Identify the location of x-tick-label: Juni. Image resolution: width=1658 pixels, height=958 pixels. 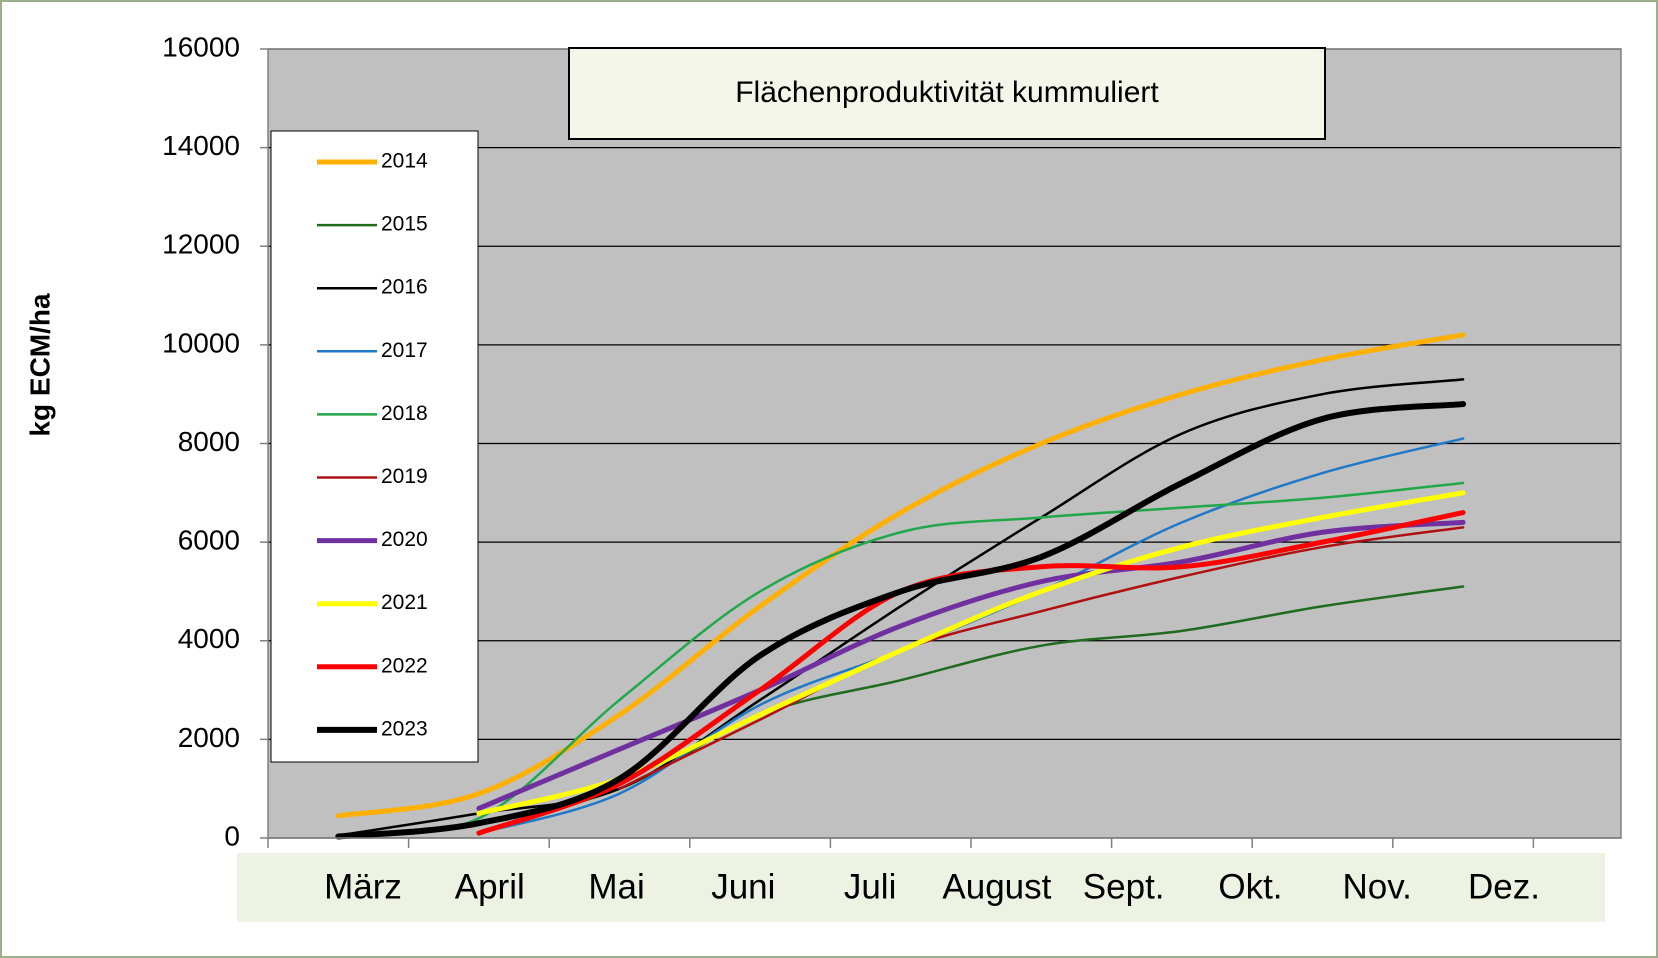
(743, 886).